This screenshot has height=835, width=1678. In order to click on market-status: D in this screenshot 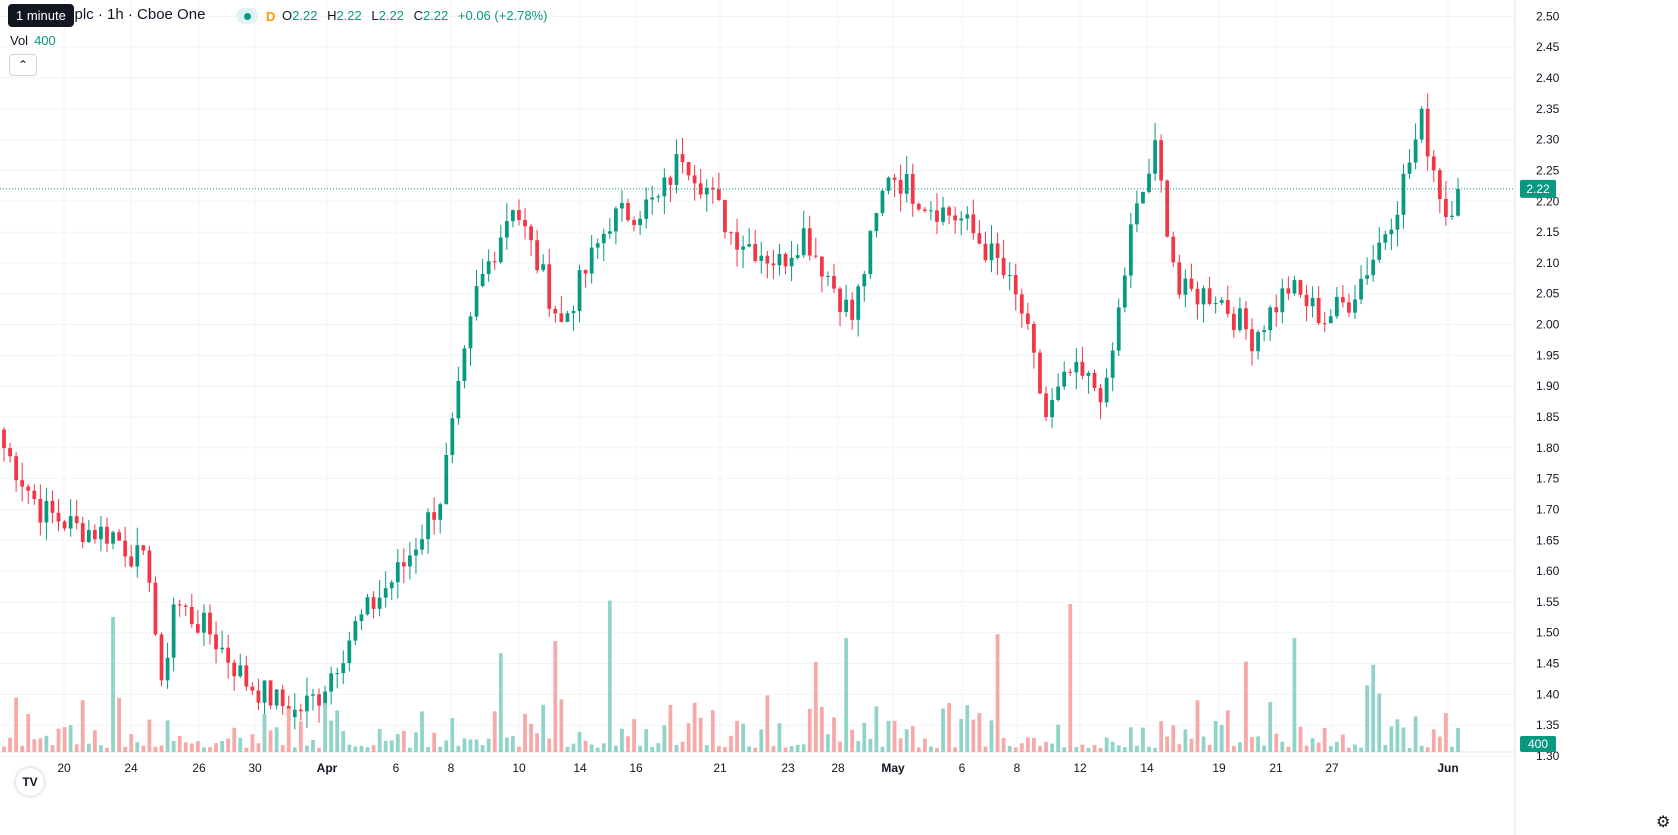, I will do `click(255, 16)`.